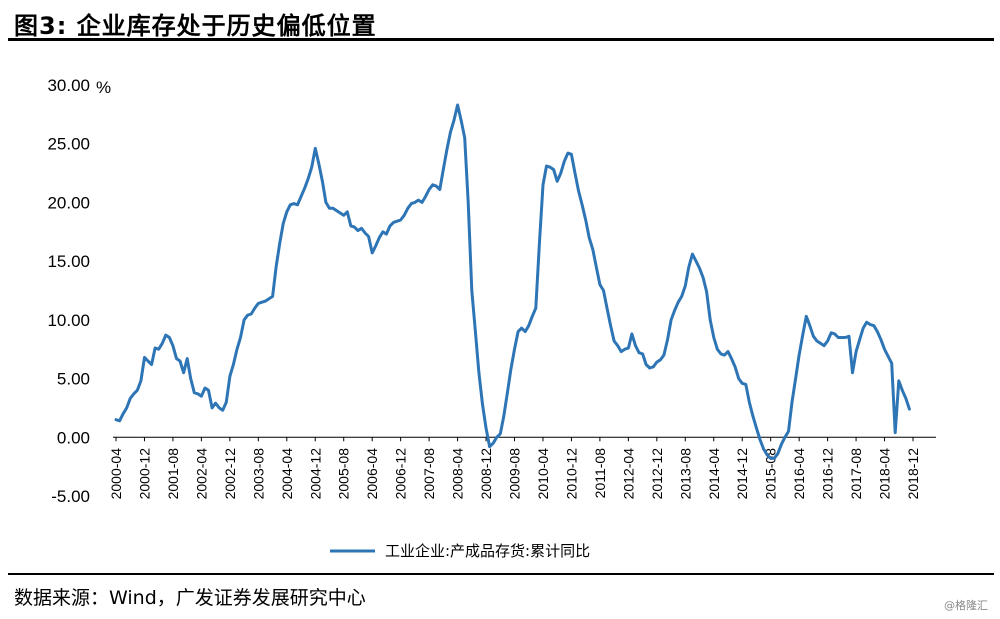  Describe the element at coordinates (68, 85) in the screenshot. I see `y-tick-label: 30.00` at that location.